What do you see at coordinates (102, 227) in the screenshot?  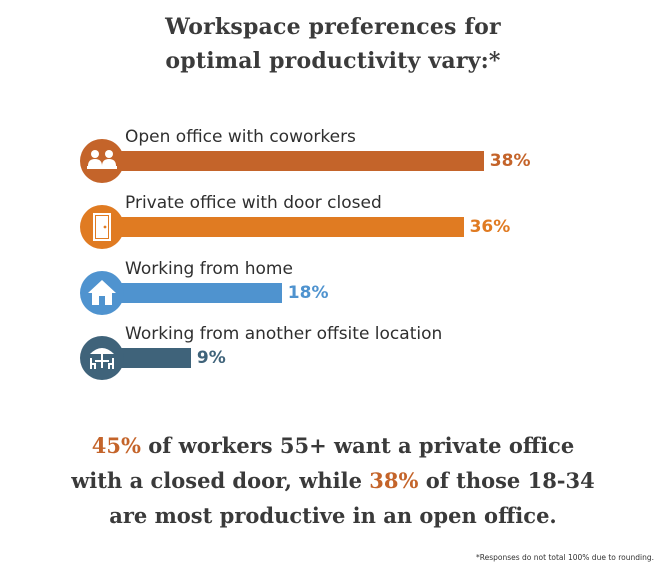 I see `door-icon` at bounding box center [102, 227].